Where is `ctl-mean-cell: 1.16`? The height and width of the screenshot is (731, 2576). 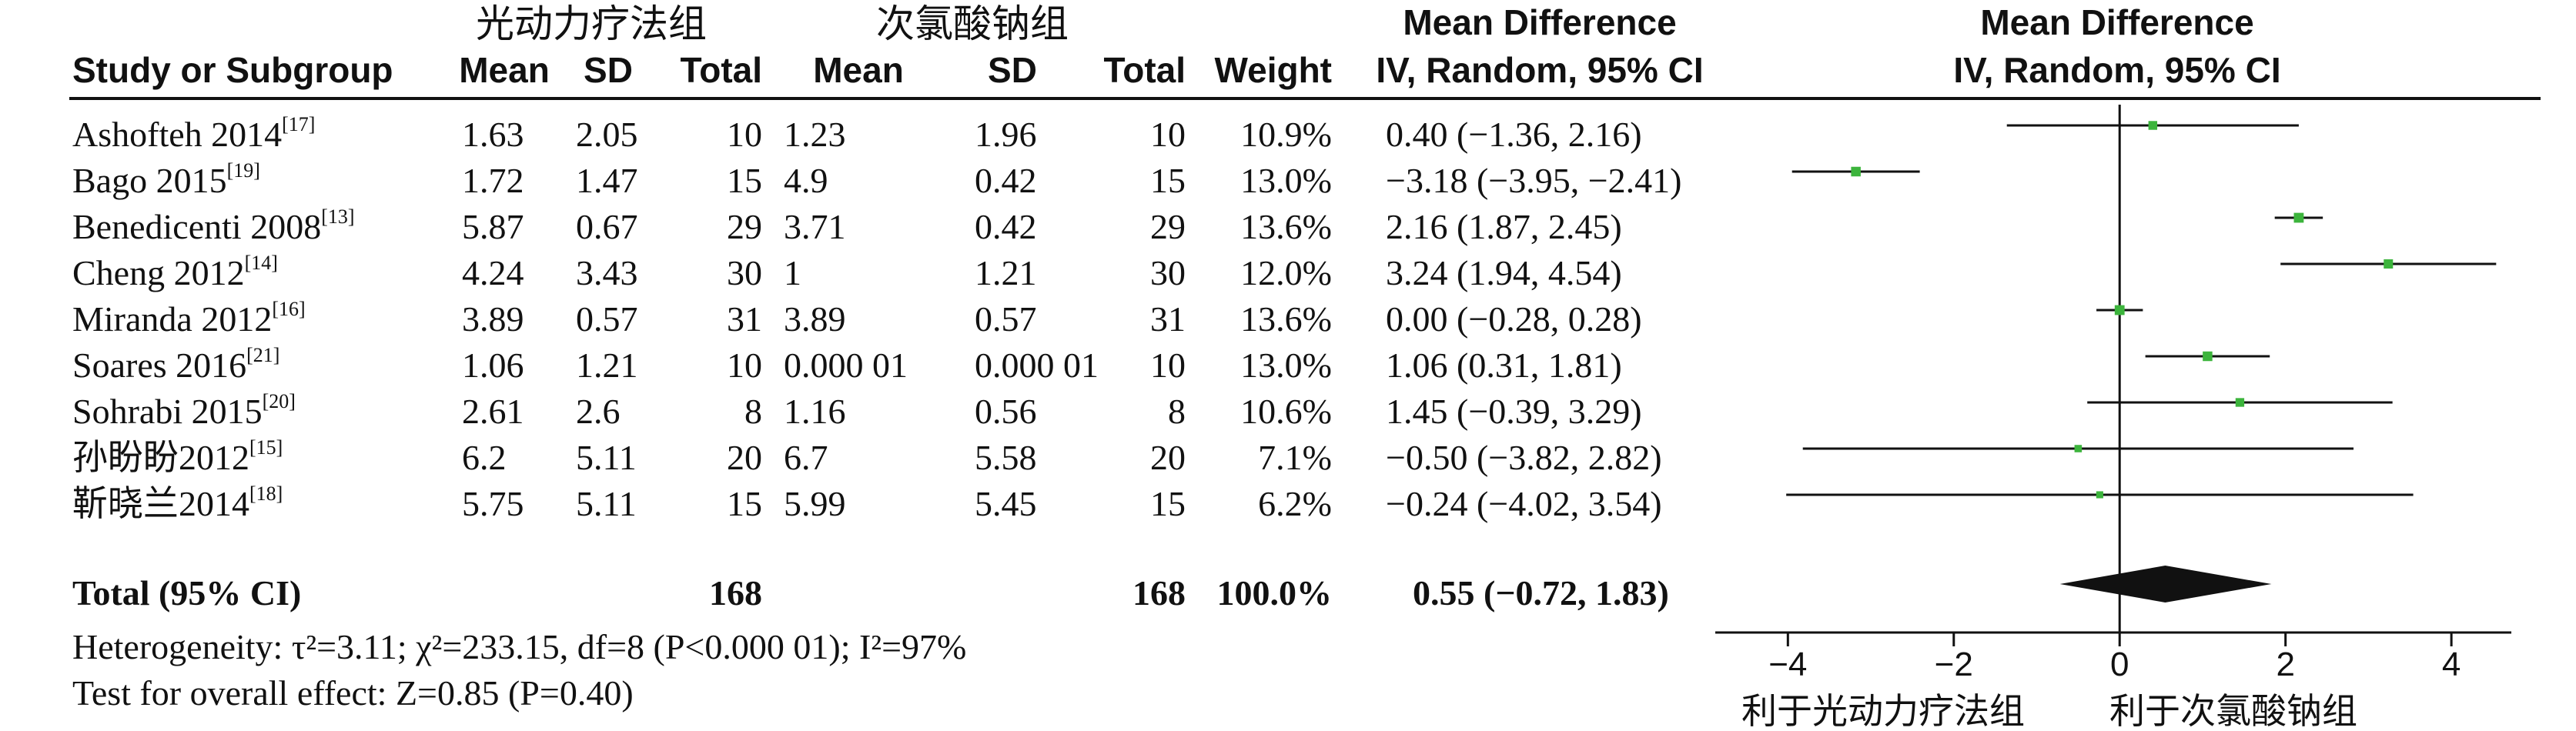
ctl-mean-cell: 1.16 is located at coordinates (815, 412).